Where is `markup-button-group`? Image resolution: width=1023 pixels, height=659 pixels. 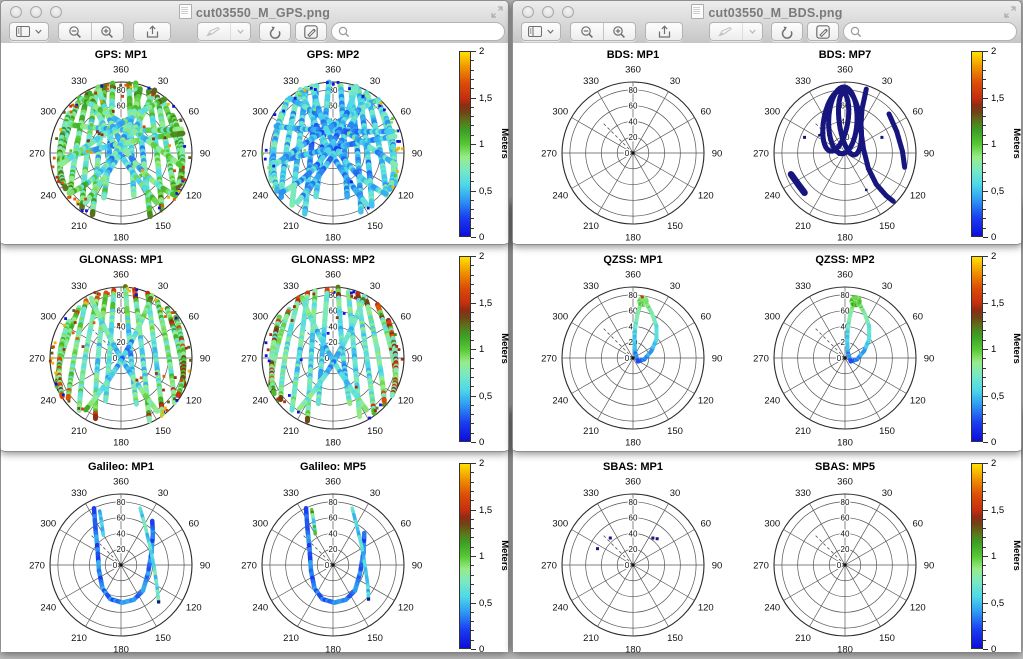
markup-button-group is located at coordinates (224, 31).